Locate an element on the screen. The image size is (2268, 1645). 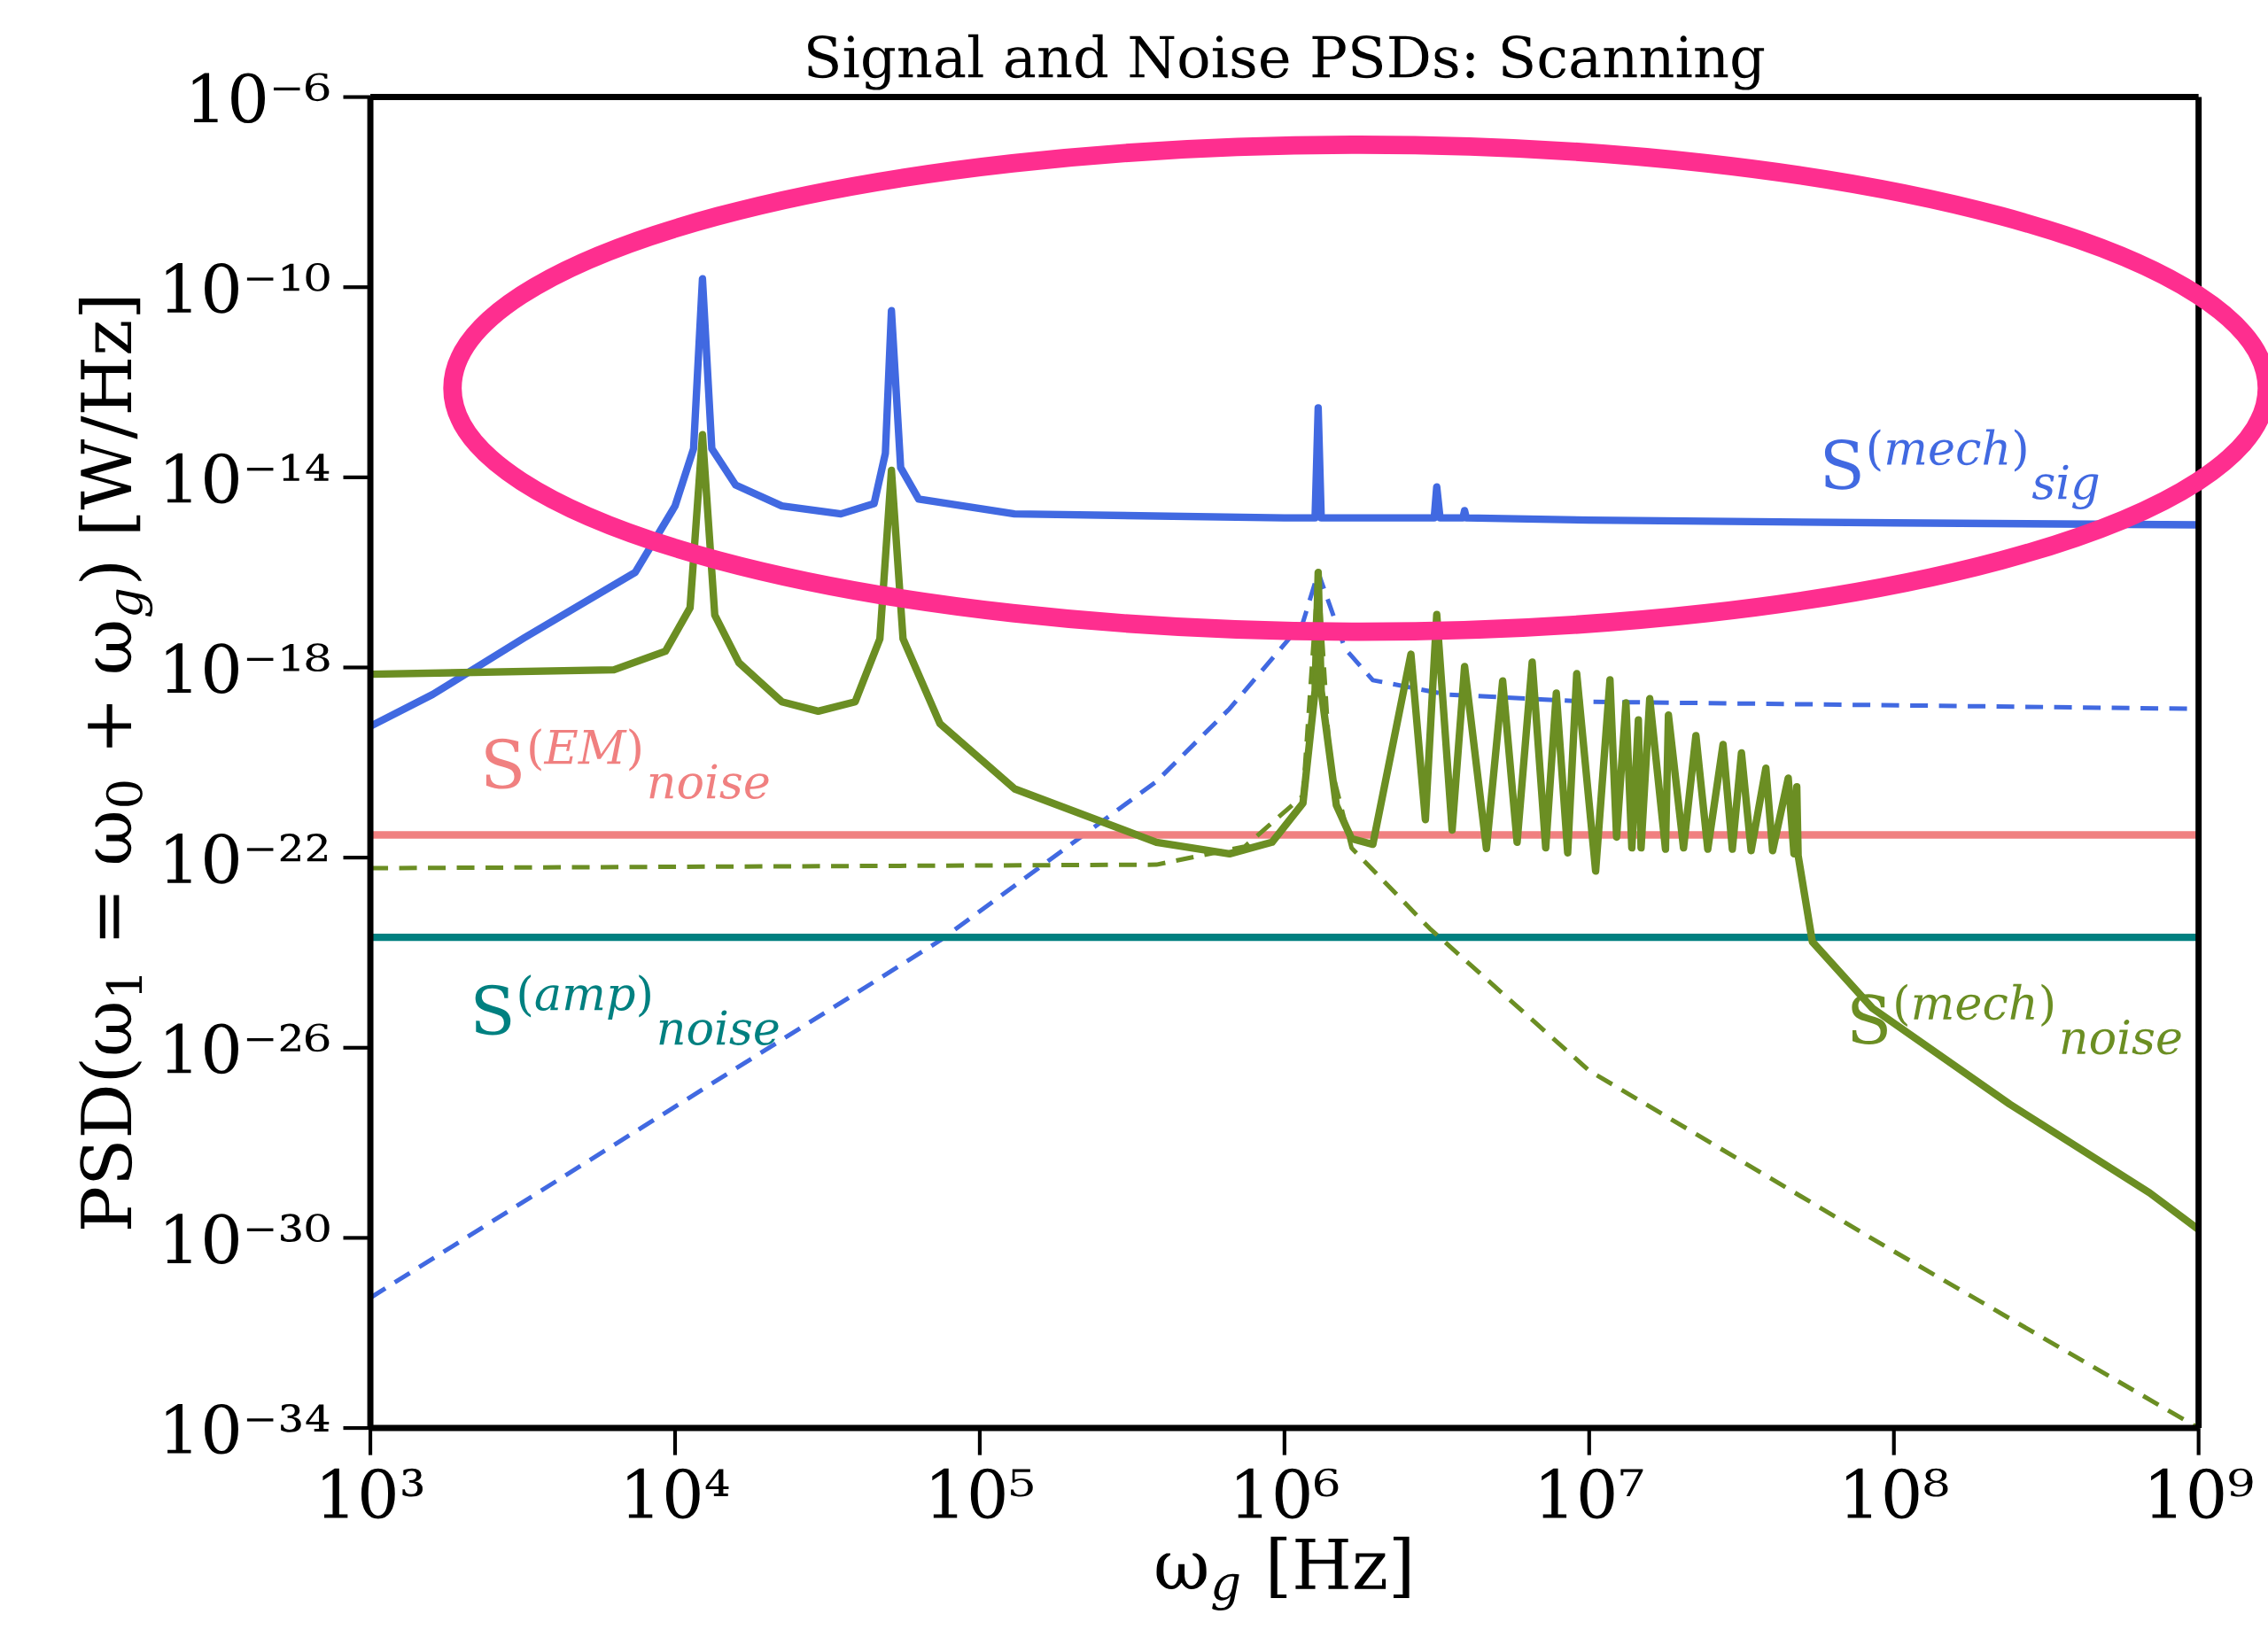
x-tick-label: 10⁵ is located at coordinates (982, 1493).